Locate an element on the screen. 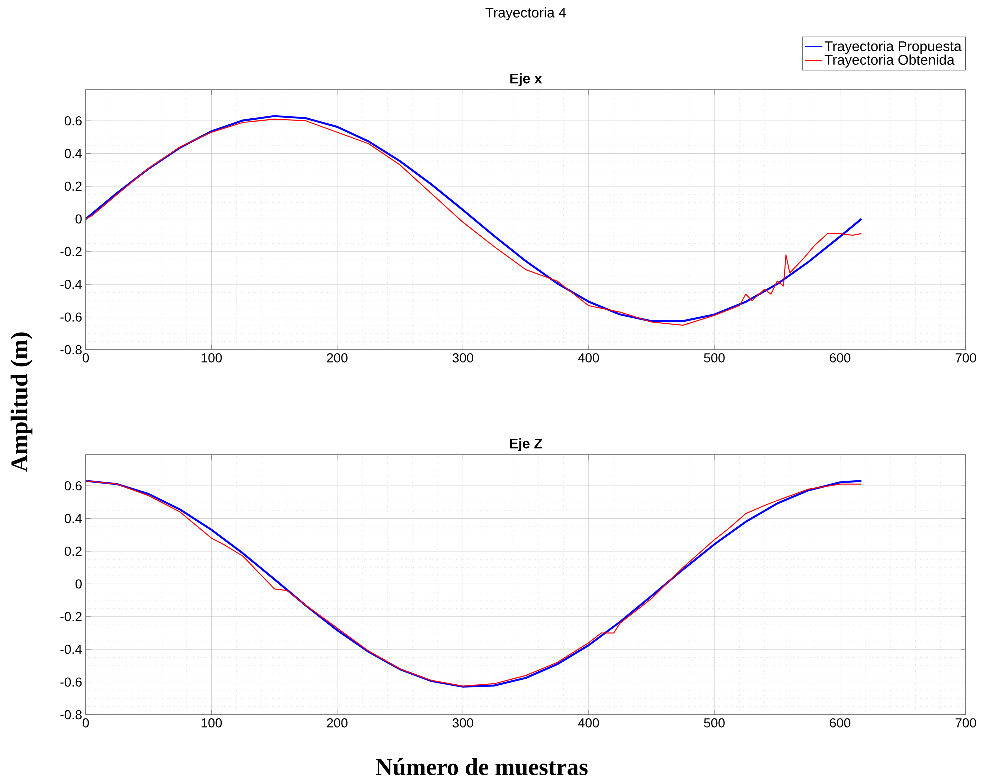 The height and width of the screenshot is (783, 992). legend-label: Trayectoria Obtenida is located at coordinates (889, 61).